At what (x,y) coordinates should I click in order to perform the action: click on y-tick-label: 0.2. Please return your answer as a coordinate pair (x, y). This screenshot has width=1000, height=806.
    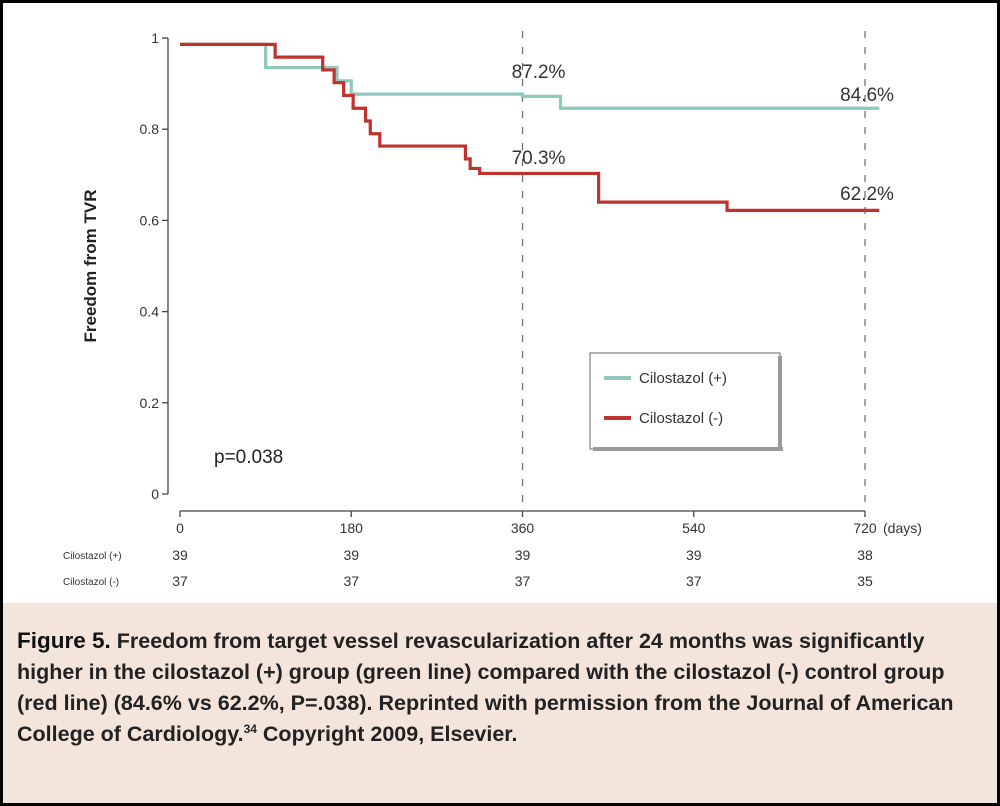
    Looking at the image, I should click on (150, 403).